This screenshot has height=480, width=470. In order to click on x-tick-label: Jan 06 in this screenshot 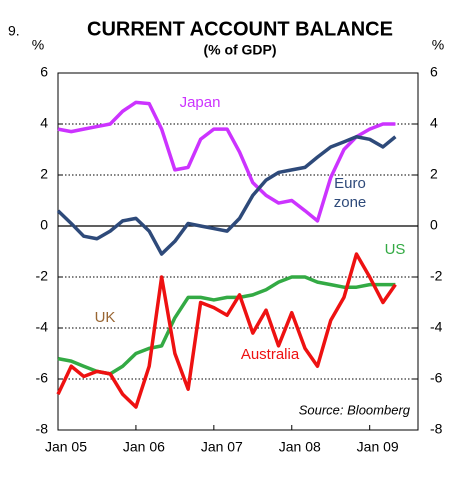, I will do `click(144, 447)`.